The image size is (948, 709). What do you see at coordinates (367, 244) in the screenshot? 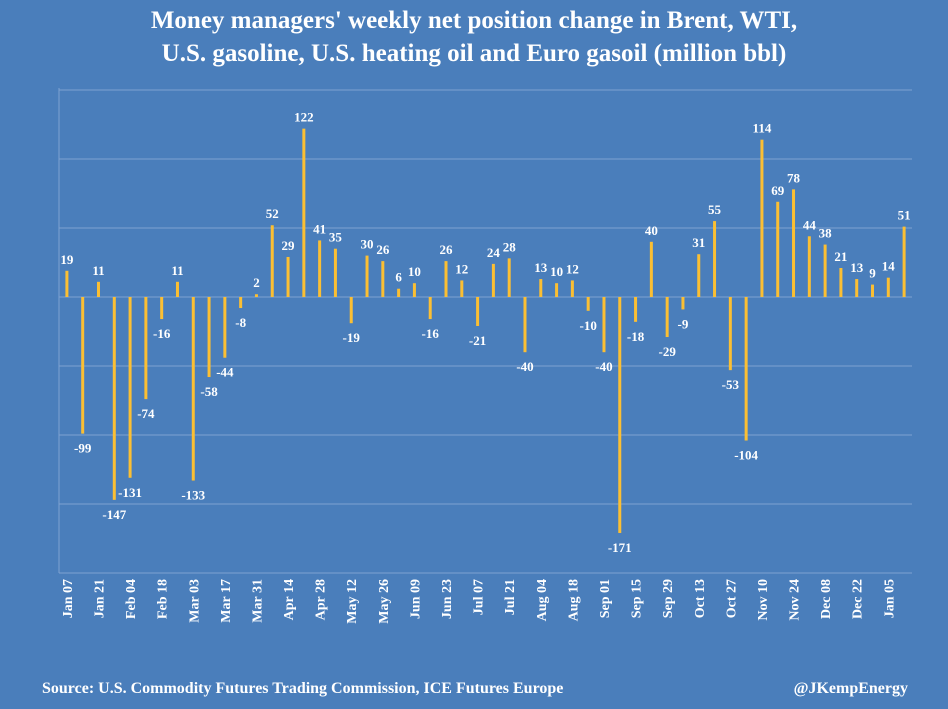
I see `data-label: 30` at bounding box center [367, 244].